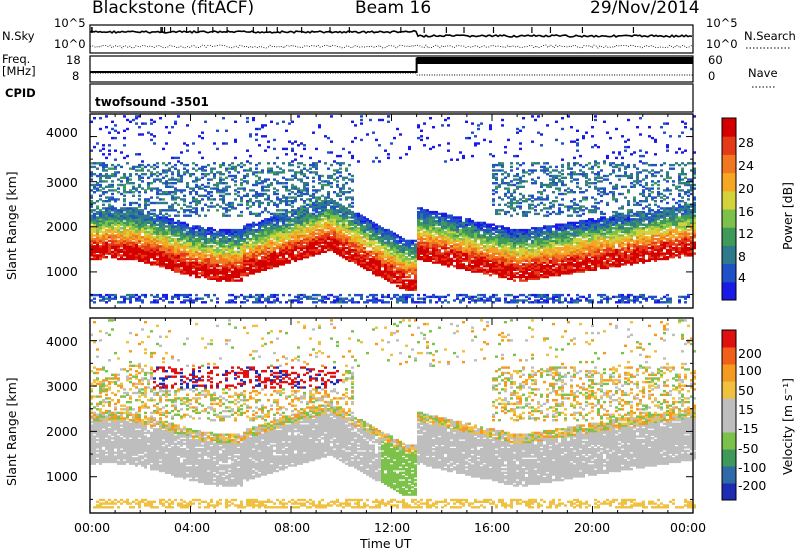 The height and width of the screenshot is (554, 800). What do you see at coordinates (715, 60) in the screenshot?
I see `nave-tick-top: 60` at bounding box center [715, 60].